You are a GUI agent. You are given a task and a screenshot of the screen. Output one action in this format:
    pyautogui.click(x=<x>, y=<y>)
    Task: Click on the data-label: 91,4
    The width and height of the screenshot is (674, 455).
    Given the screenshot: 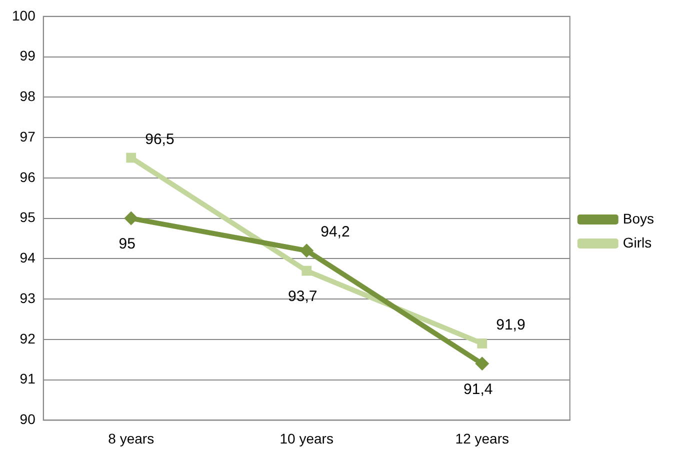 What is the action you would take?
    pyautogui.click(x=478, y=389)
    